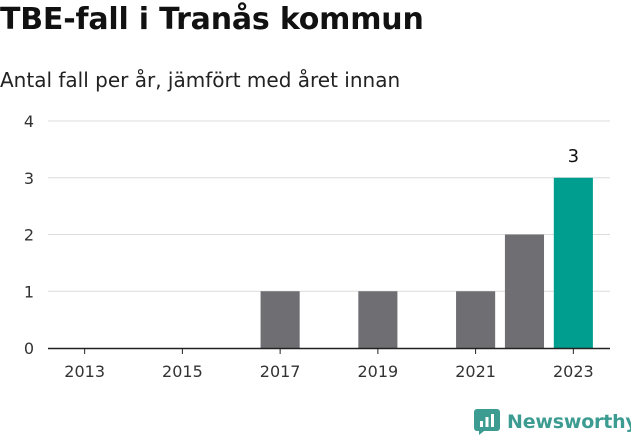 This screenshot has height=439, width=631. Describe the element at coordinates (280, 371) in the screenshot. I see `x-tick-label: 2017` at that location.